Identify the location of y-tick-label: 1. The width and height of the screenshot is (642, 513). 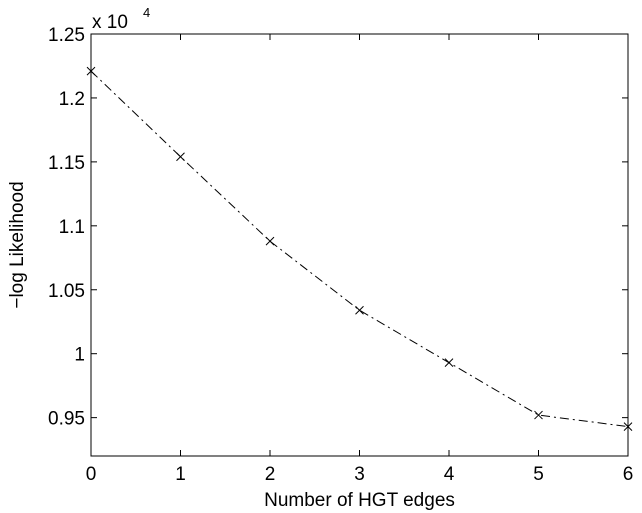
(79, 355).